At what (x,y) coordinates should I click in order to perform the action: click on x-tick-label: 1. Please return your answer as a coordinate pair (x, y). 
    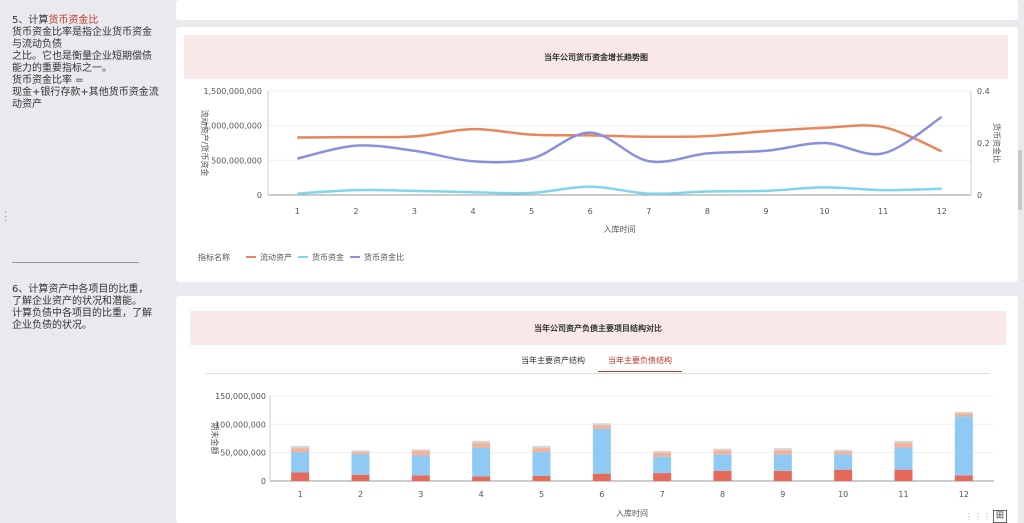
    Looking at the image, I should click on (297, 211).